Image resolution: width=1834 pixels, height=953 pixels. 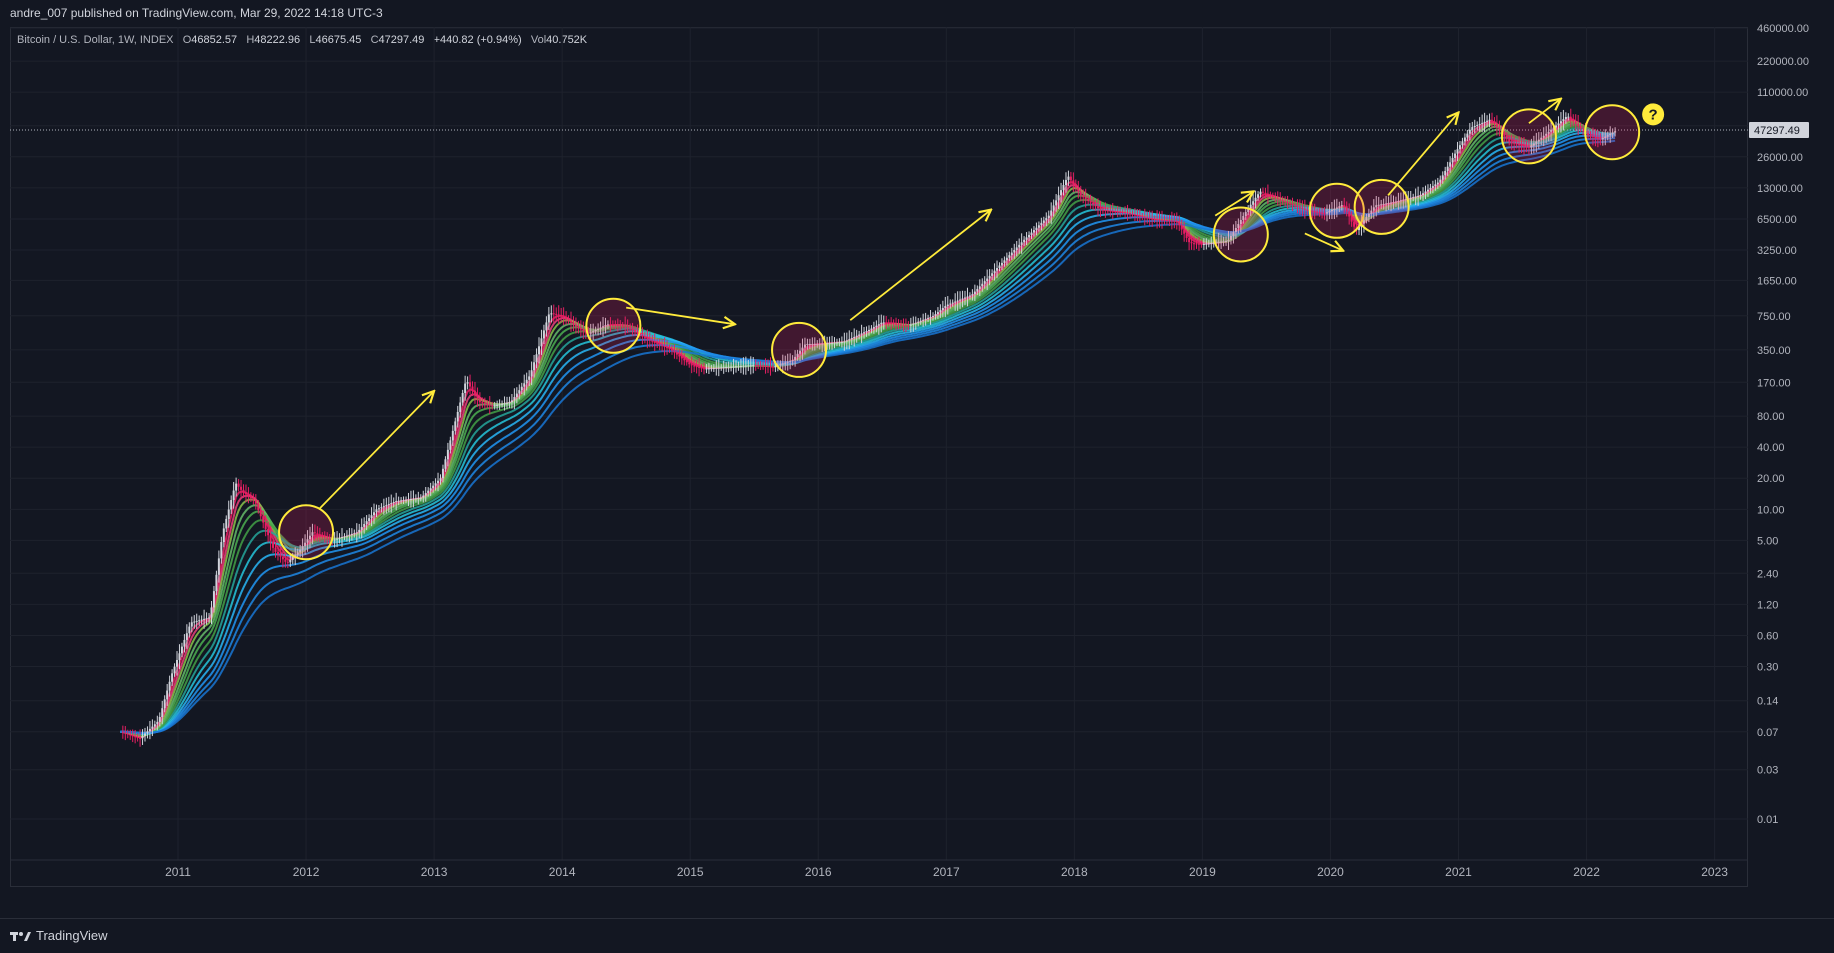 I want to click on y-tick-label: 40.00, so click(x=1771, y=448).